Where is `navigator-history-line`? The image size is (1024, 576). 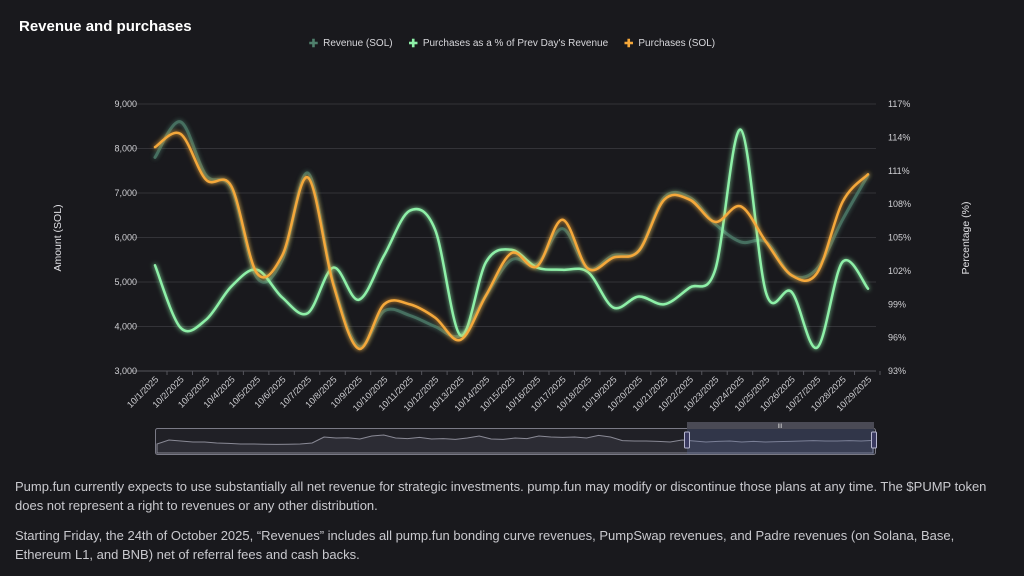
navigator-history-line is located at coordinates (515, 444).